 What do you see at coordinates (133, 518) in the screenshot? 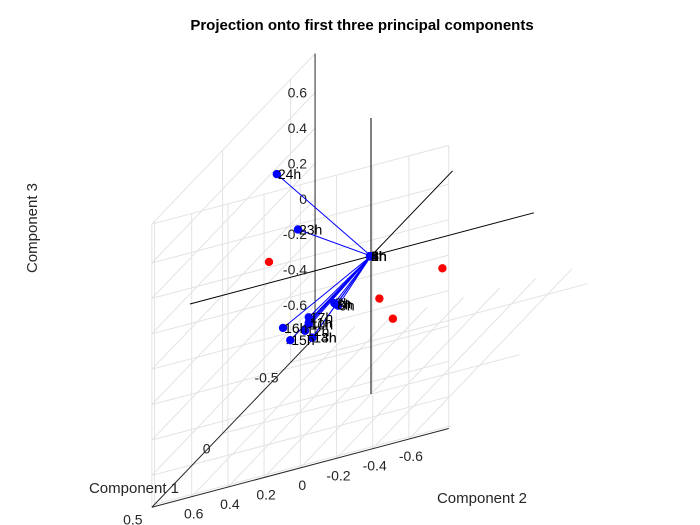
I see `x-tick-label: 0.5` at bounding box center [133, 518].